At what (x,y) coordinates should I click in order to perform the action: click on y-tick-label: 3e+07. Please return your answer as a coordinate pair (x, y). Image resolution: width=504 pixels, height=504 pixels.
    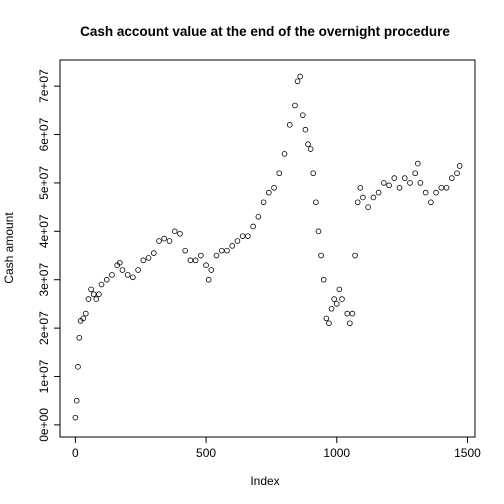
    Looking at the image, I should click on (44, 280).